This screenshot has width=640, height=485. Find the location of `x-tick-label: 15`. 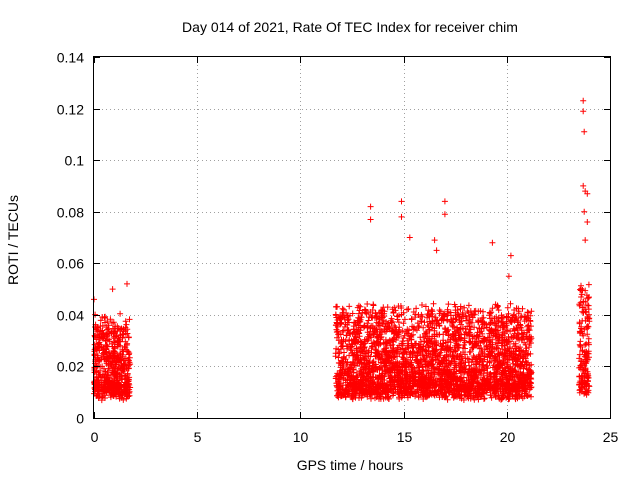

x-tick-label: 15 is located at coordinates (405, 437).